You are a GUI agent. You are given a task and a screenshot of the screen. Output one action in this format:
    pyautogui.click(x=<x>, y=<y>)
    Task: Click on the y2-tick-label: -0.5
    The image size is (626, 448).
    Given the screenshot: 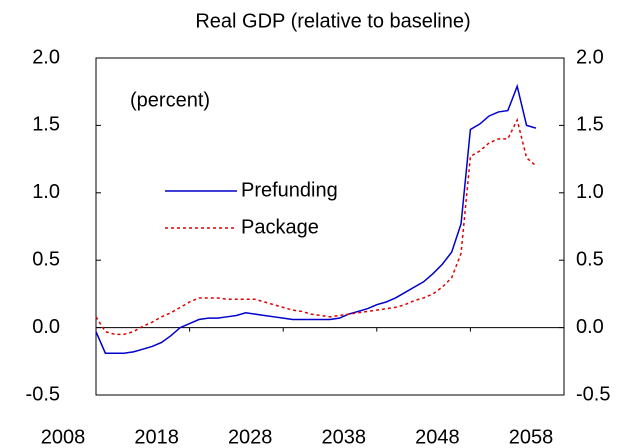 What is the action you would take?
    pyautogui.click(x=593, y=394)
    